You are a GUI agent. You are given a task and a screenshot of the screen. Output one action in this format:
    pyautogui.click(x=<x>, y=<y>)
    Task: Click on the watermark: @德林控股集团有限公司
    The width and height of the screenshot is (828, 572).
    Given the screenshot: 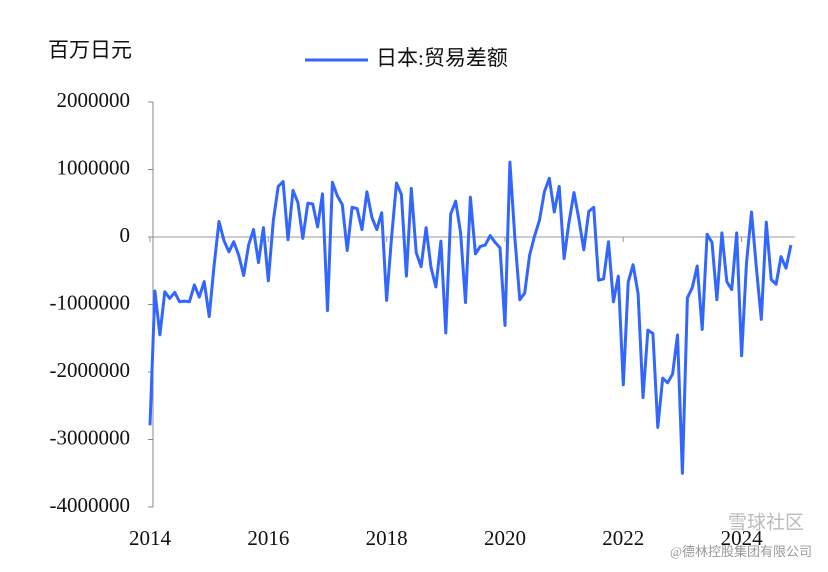 What is the action you would take?
    pyautogui.click(x=741, y=551)
    